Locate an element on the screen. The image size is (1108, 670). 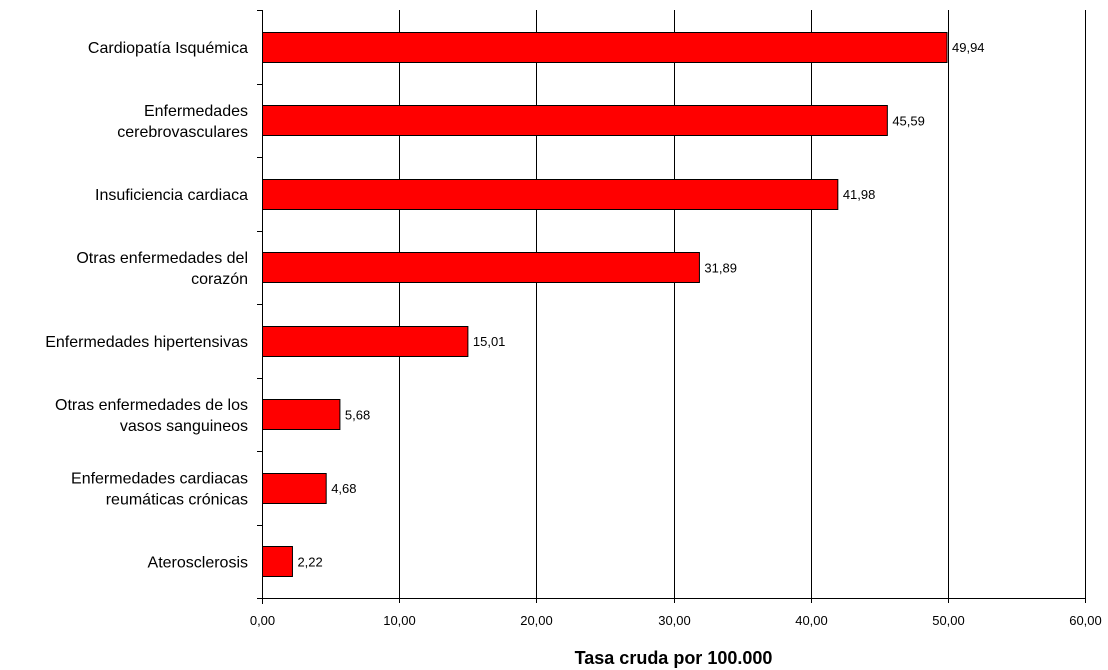
x-tick-label: 50,00 is located at coordinates (948, 620).